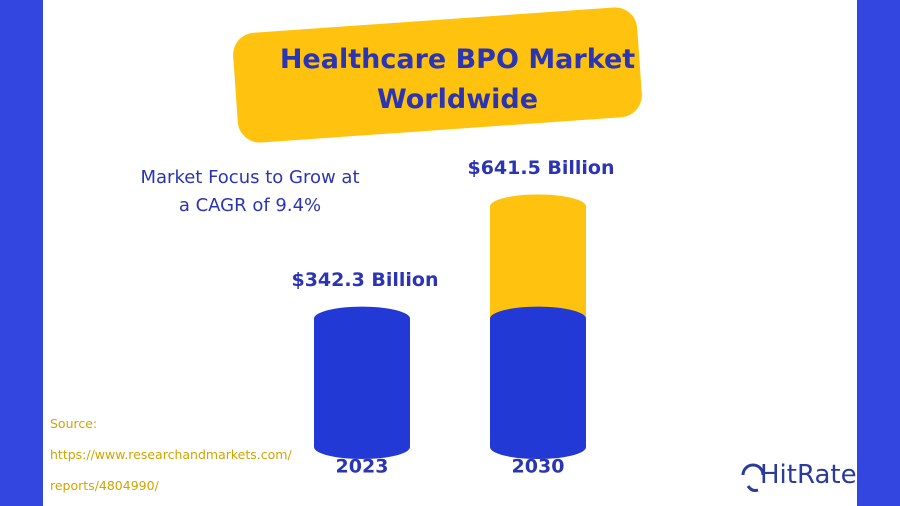  Describe the element at coordinates (171, 454) in the screenshot. I see `source-url: https://www.researchandmarkets.com/` at that location.